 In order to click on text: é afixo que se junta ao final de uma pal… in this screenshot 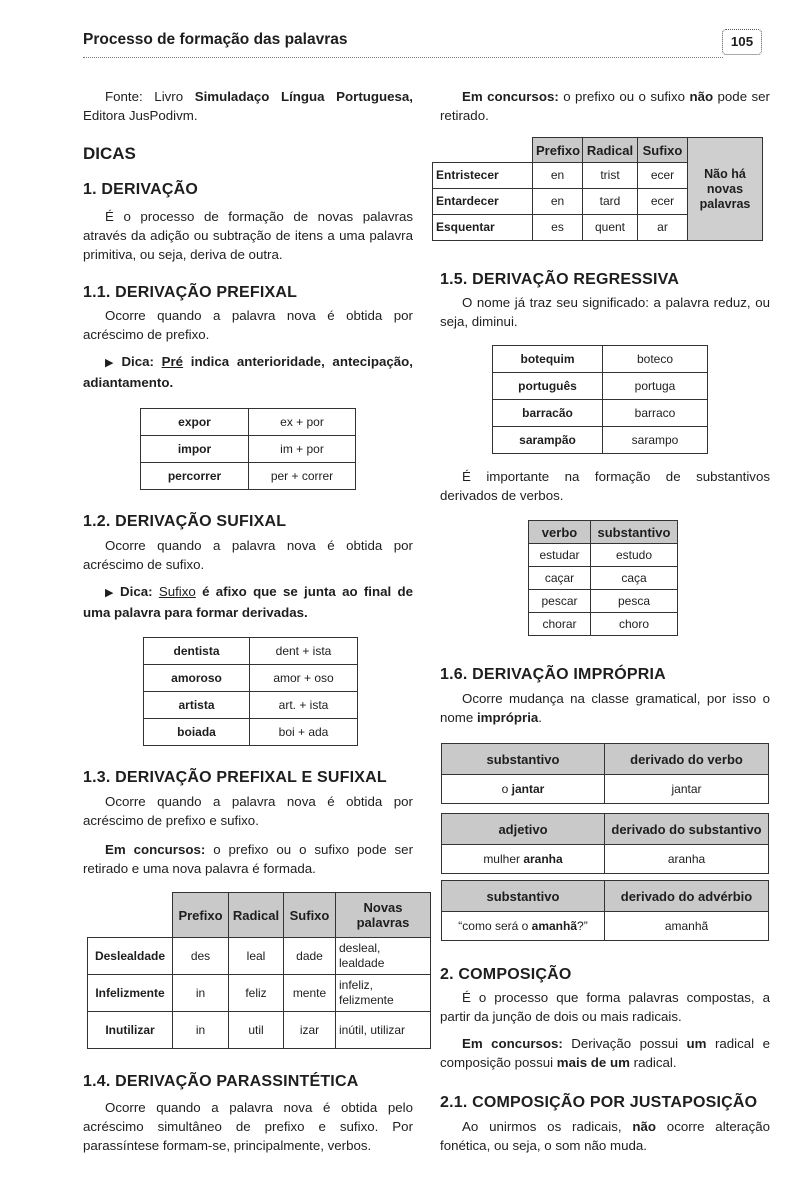, I will do `click(248, 602)`.